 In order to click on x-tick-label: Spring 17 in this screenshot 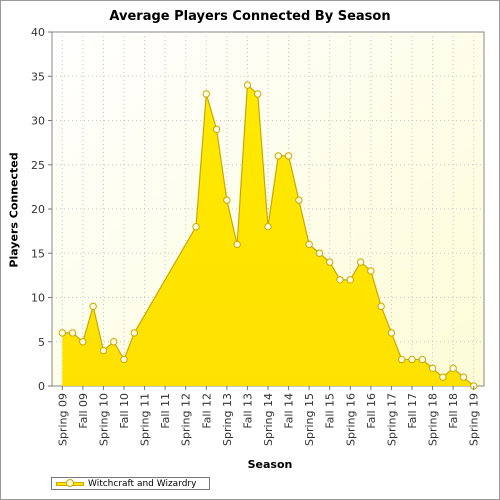, I will do `click(391, 419)`.